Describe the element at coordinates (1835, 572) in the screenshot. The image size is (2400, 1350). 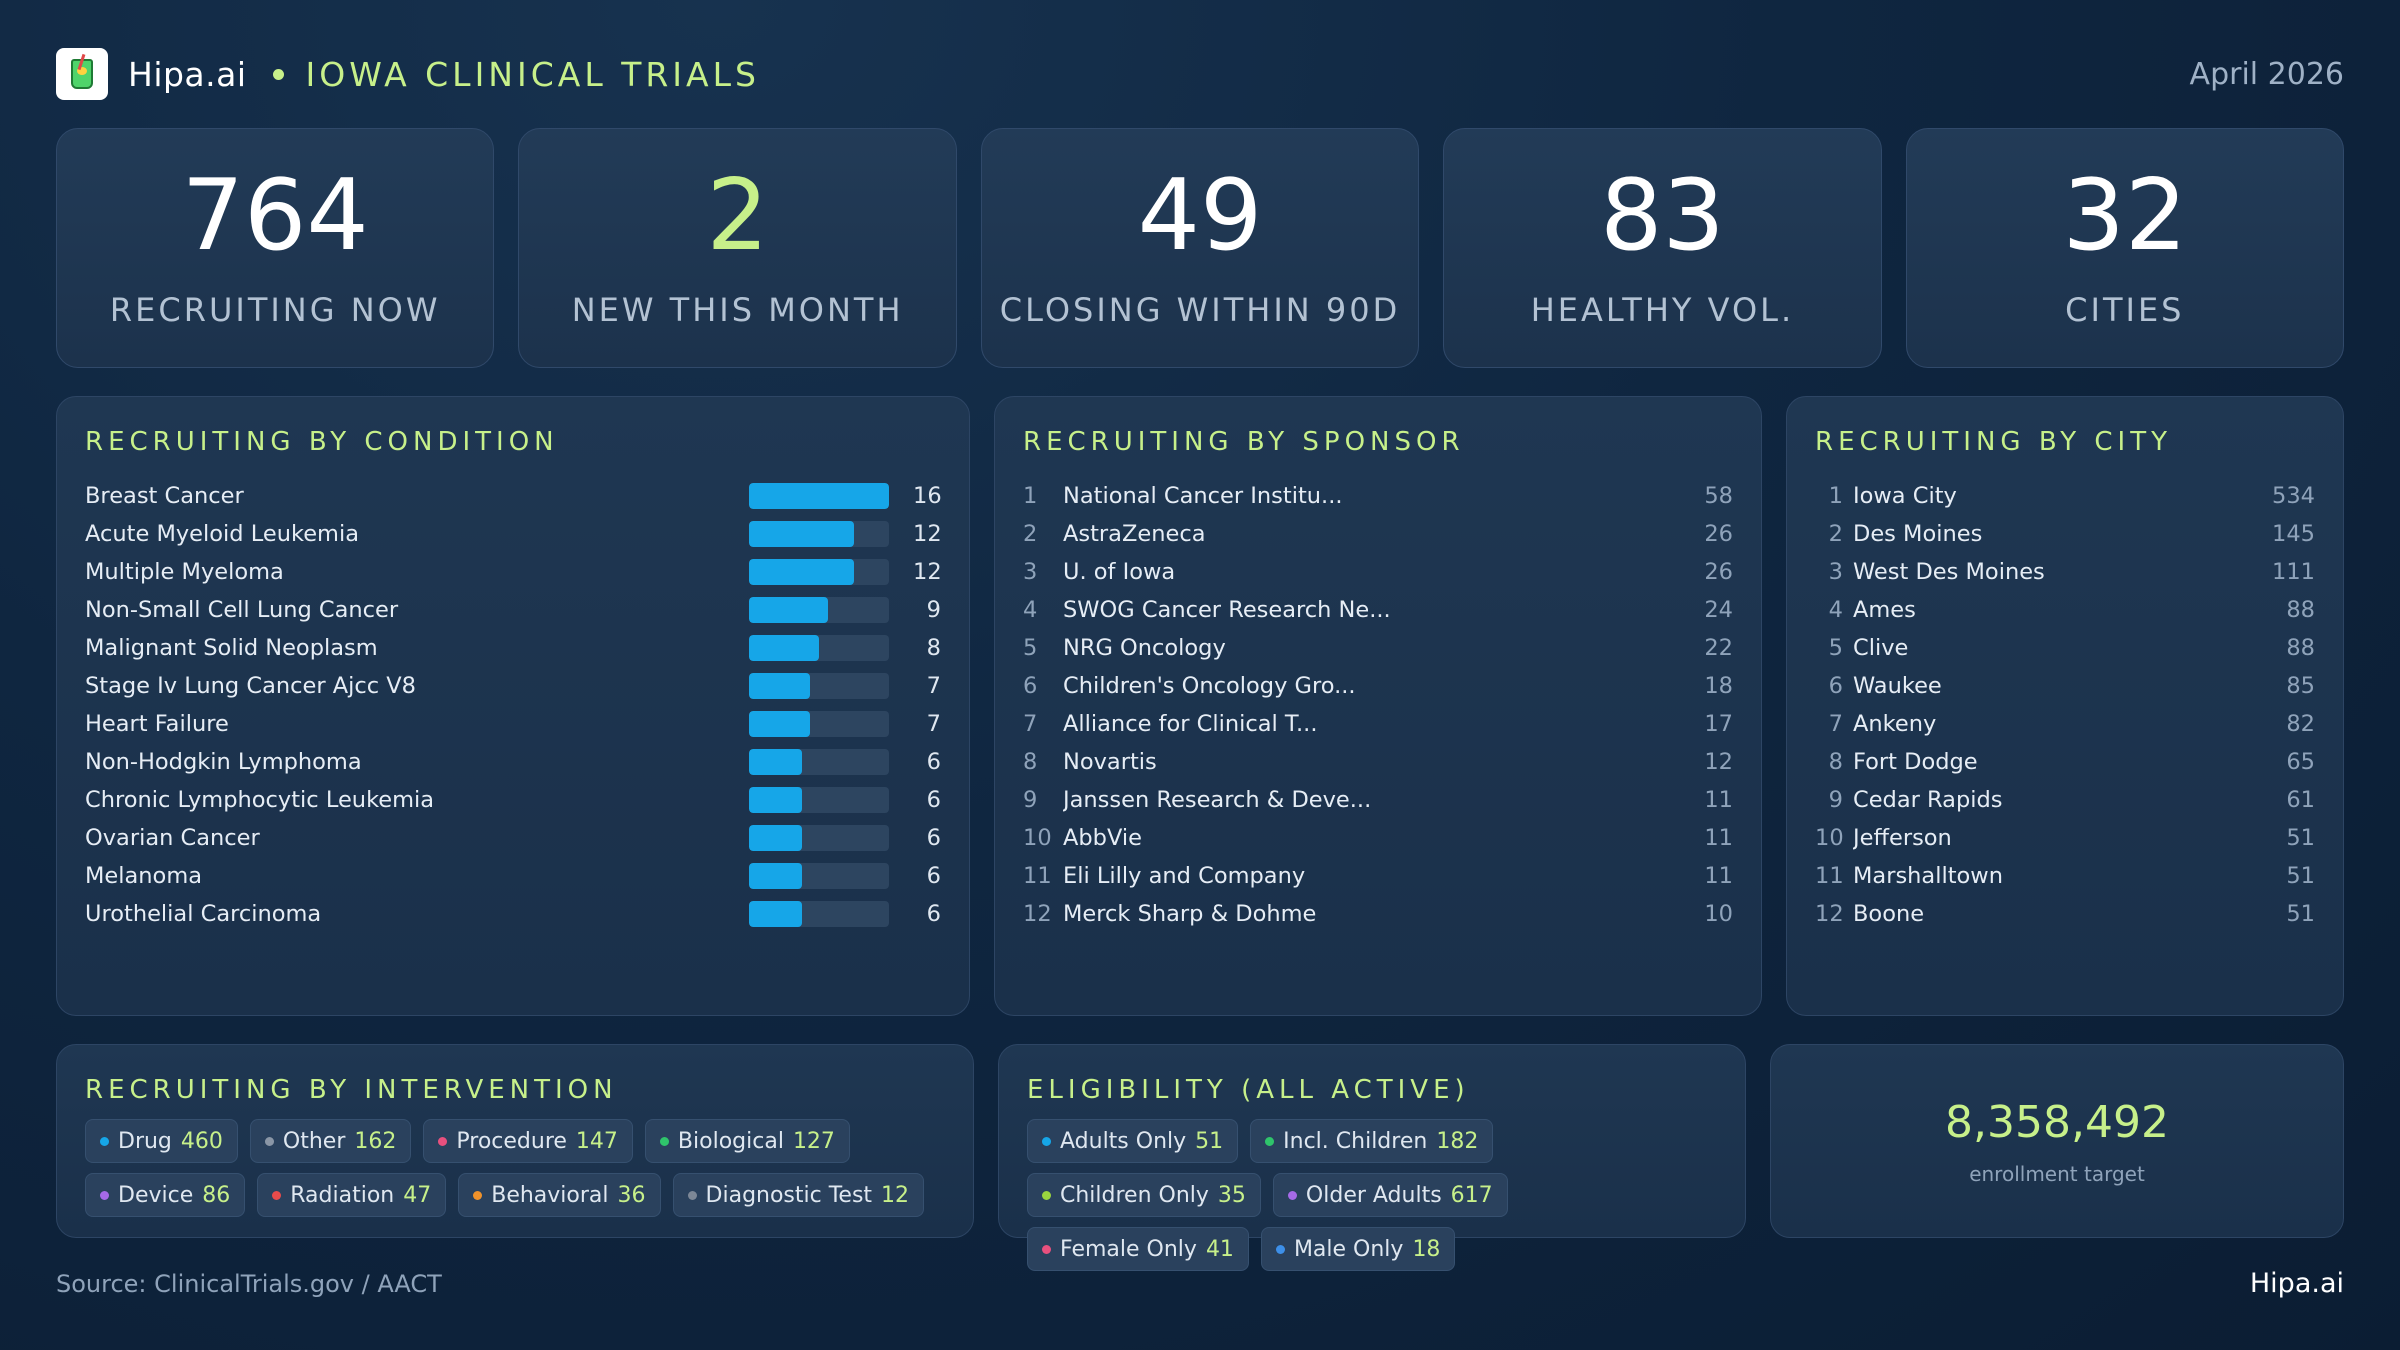
I see `city-rank: 3` at that location.